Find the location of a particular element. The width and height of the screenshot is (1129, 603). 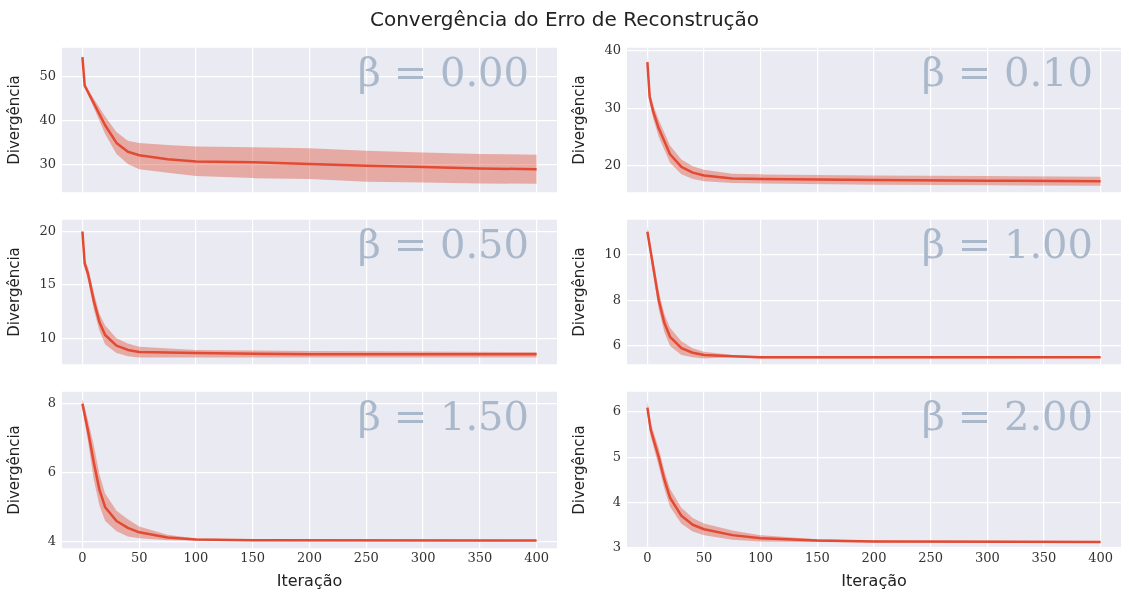

chart-title: Convergência do Erro de Reconstrução is located at coordinates (564, 19).